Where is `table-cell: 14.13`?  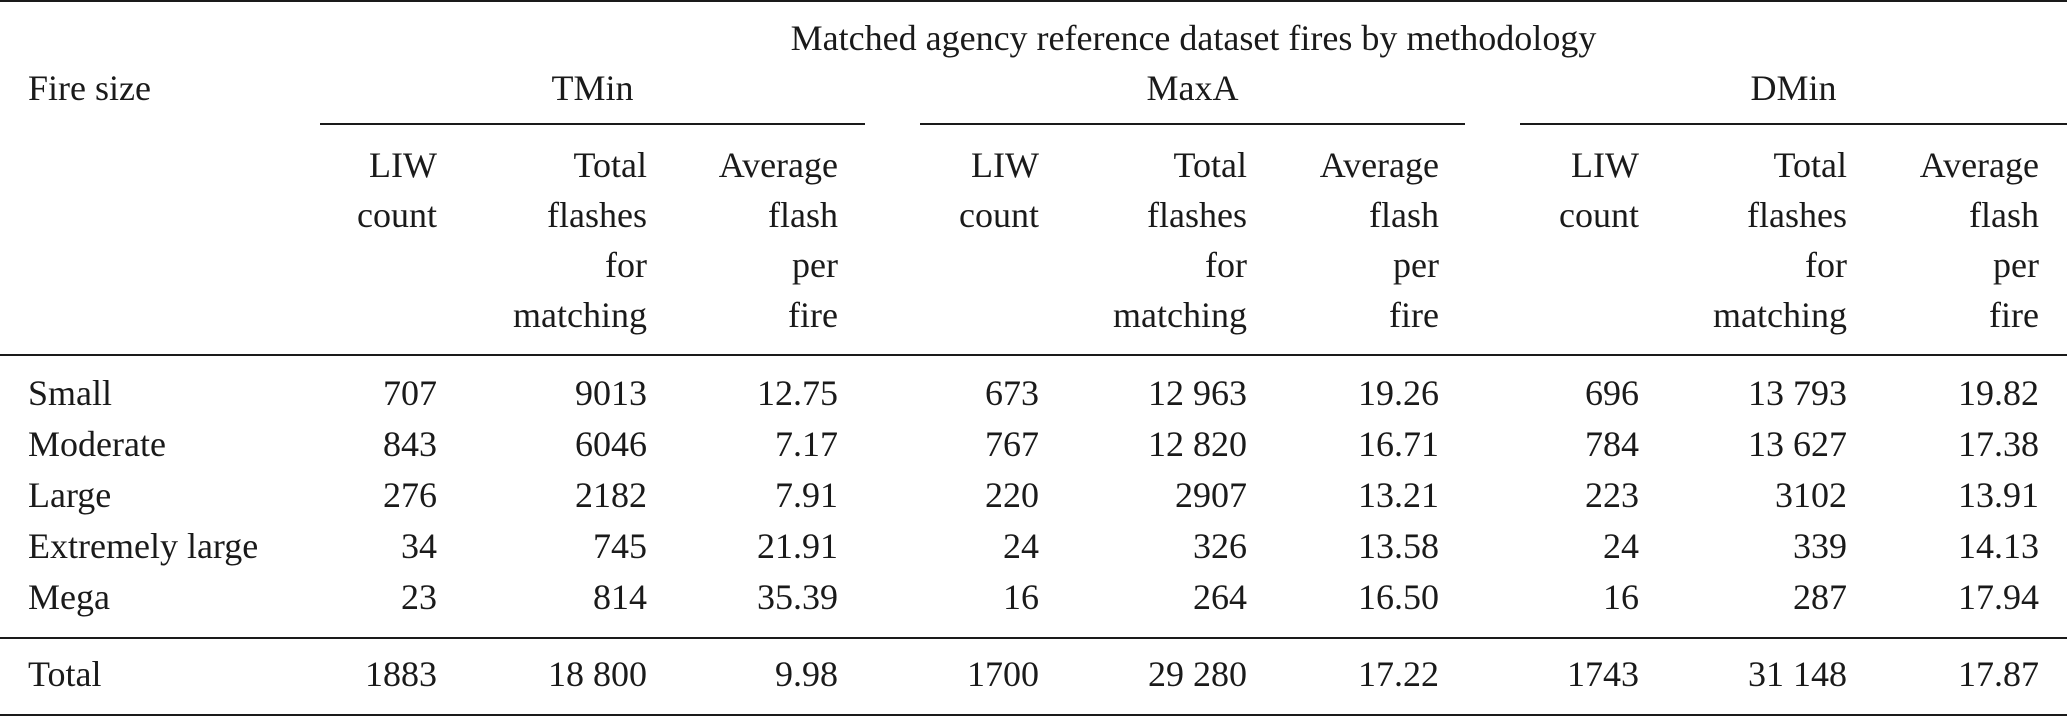
table-cell: 14.13 is located at coordinates (1998, 546).